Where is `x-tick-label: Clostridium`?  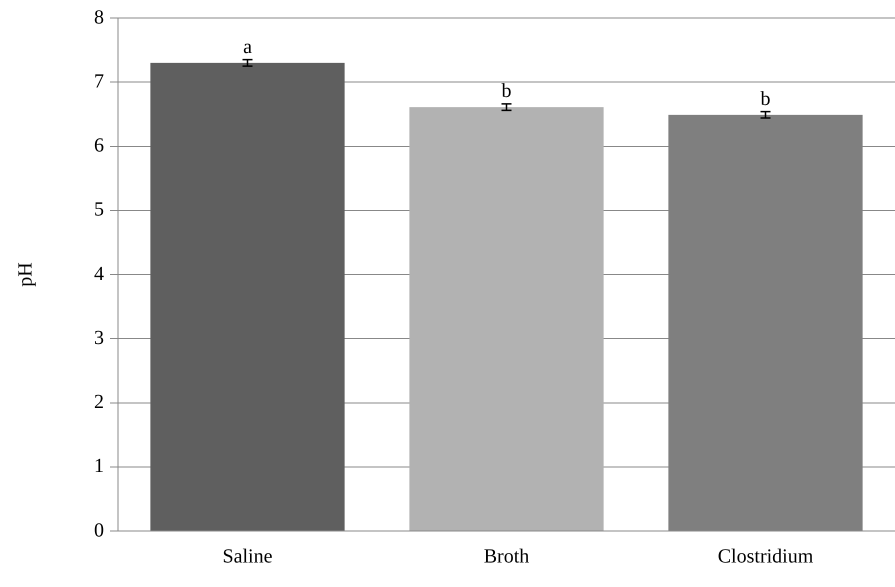 x-tick-label: Clostridium is located at coordinates (766, 556).